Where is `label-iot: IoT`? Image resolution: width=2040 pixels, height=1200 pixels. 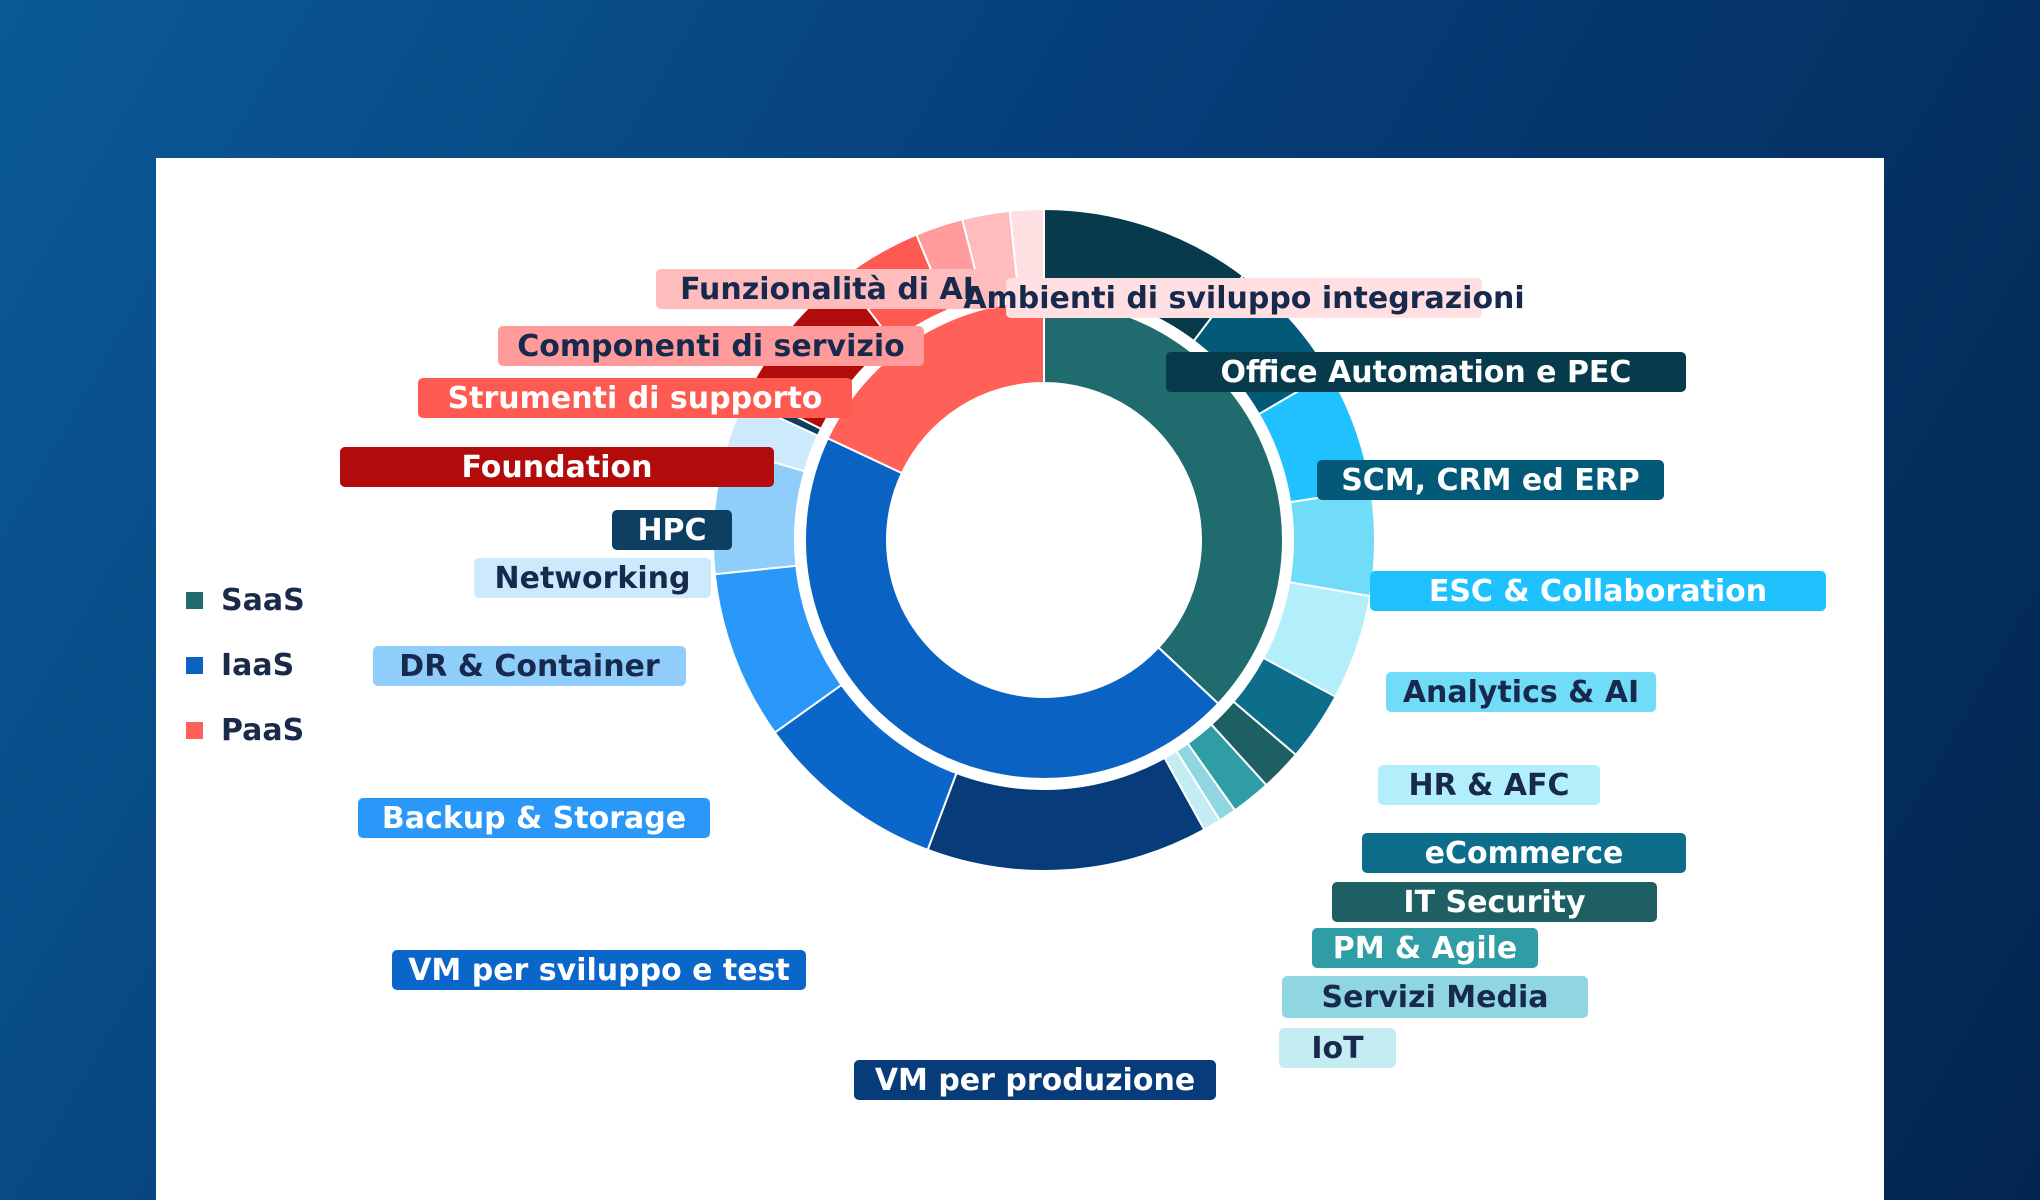
label-iot: IoT is located at coordinates (1337, 1048).